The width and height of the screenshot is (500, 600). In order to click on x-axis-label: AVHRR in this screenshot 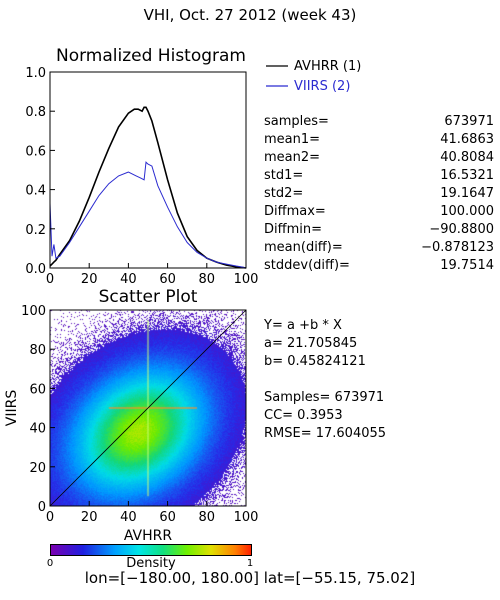, I will do `click(148, 536)`.